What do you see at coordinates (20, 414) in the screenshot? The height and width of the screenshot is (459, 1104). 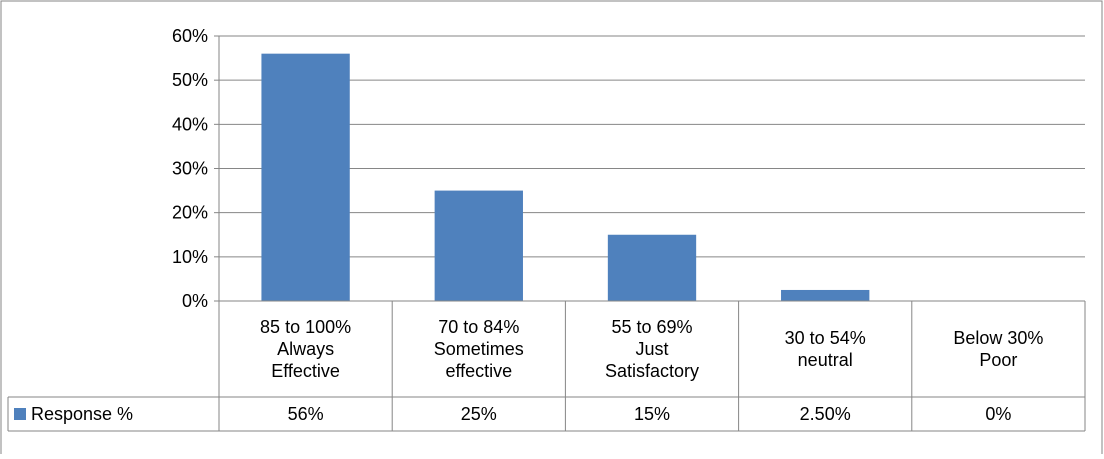 I see `legend-key` at bounding box center [20, 414].